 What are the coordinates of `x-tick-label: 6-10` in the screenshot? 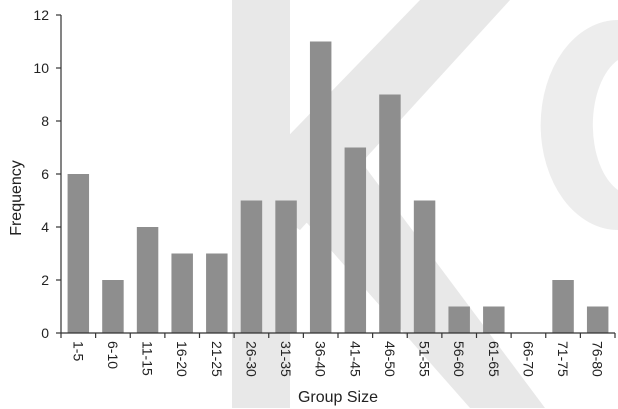 It's located at (113, 355).